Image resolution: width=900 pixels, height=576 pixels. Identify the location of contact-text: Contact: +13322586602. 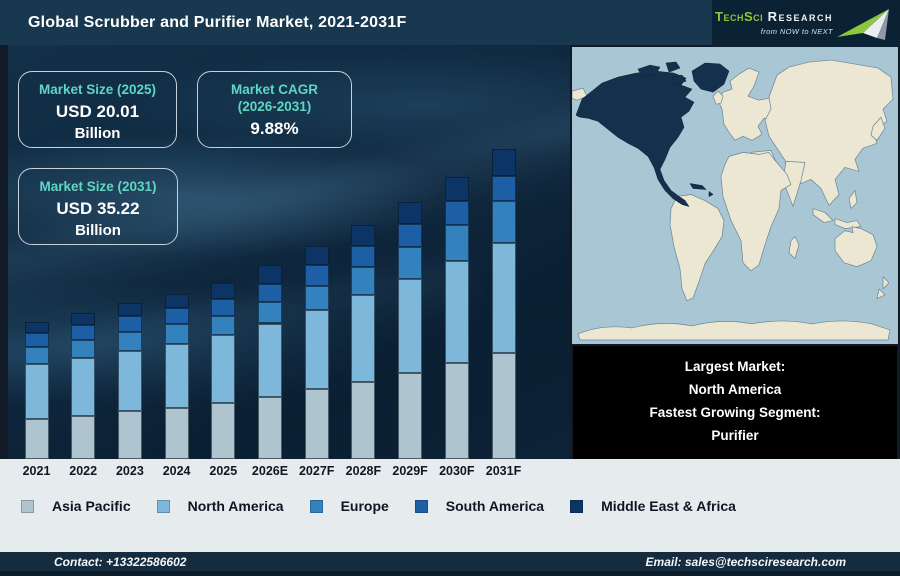
(120, 561).